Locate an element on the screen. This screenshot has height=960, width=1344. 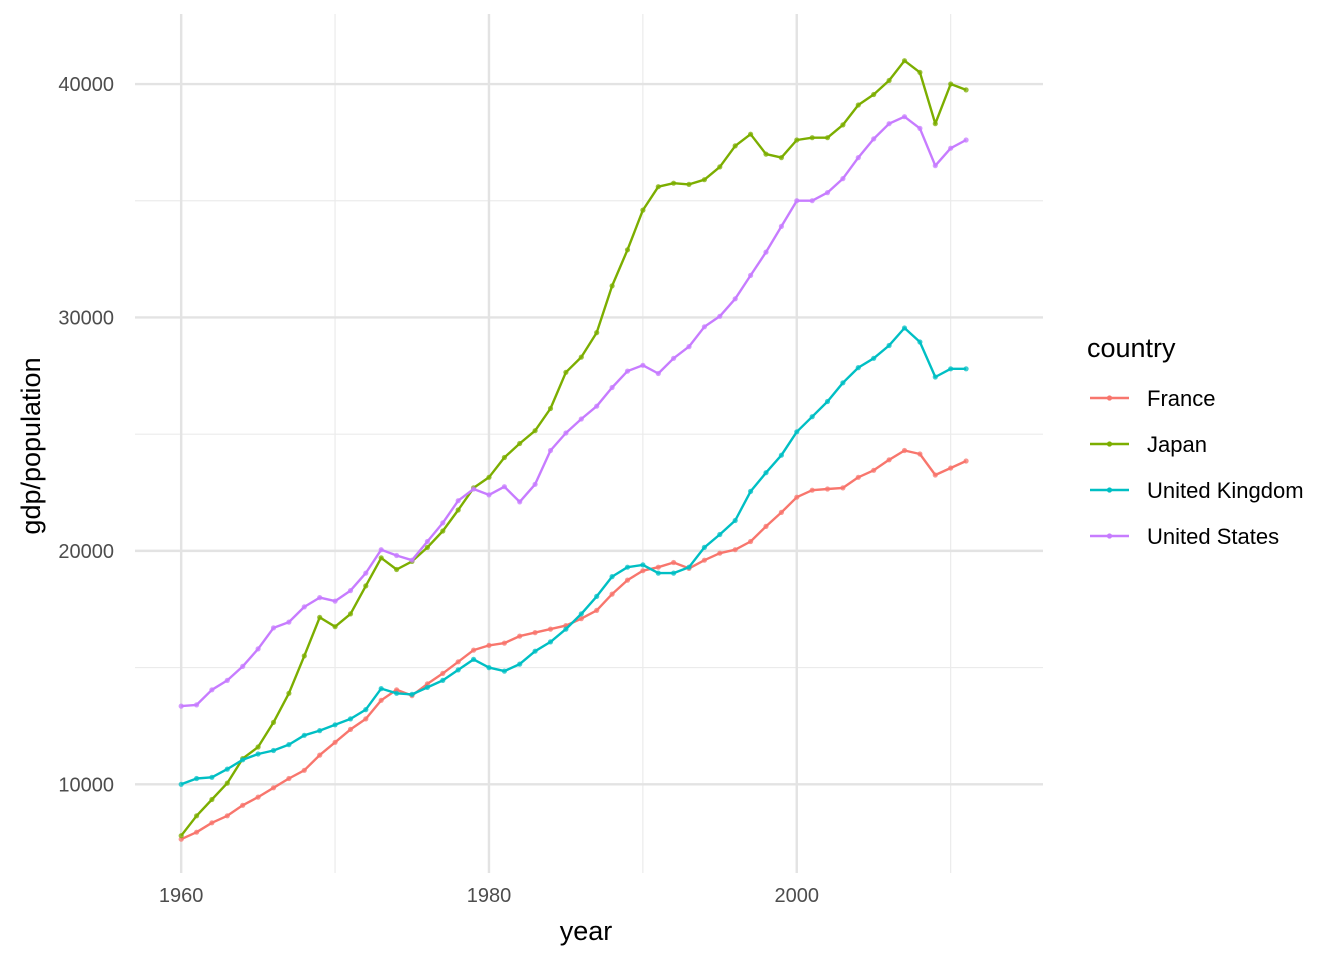
legend-item-united-kingdom: United Kingdom is located at coordinates (1197, 490).